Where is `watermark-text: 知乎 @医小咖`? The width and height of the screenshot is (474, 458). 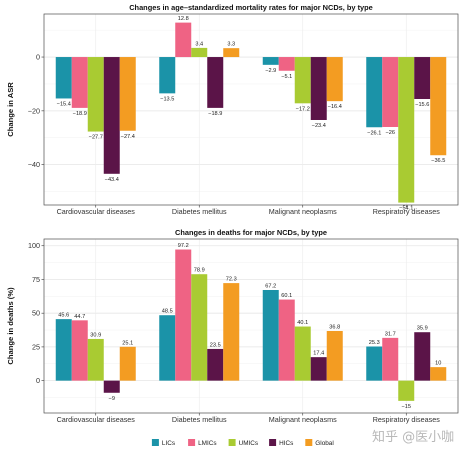 watermark-text: 知乎 @医小咖 is located at coordinates (413, 437).